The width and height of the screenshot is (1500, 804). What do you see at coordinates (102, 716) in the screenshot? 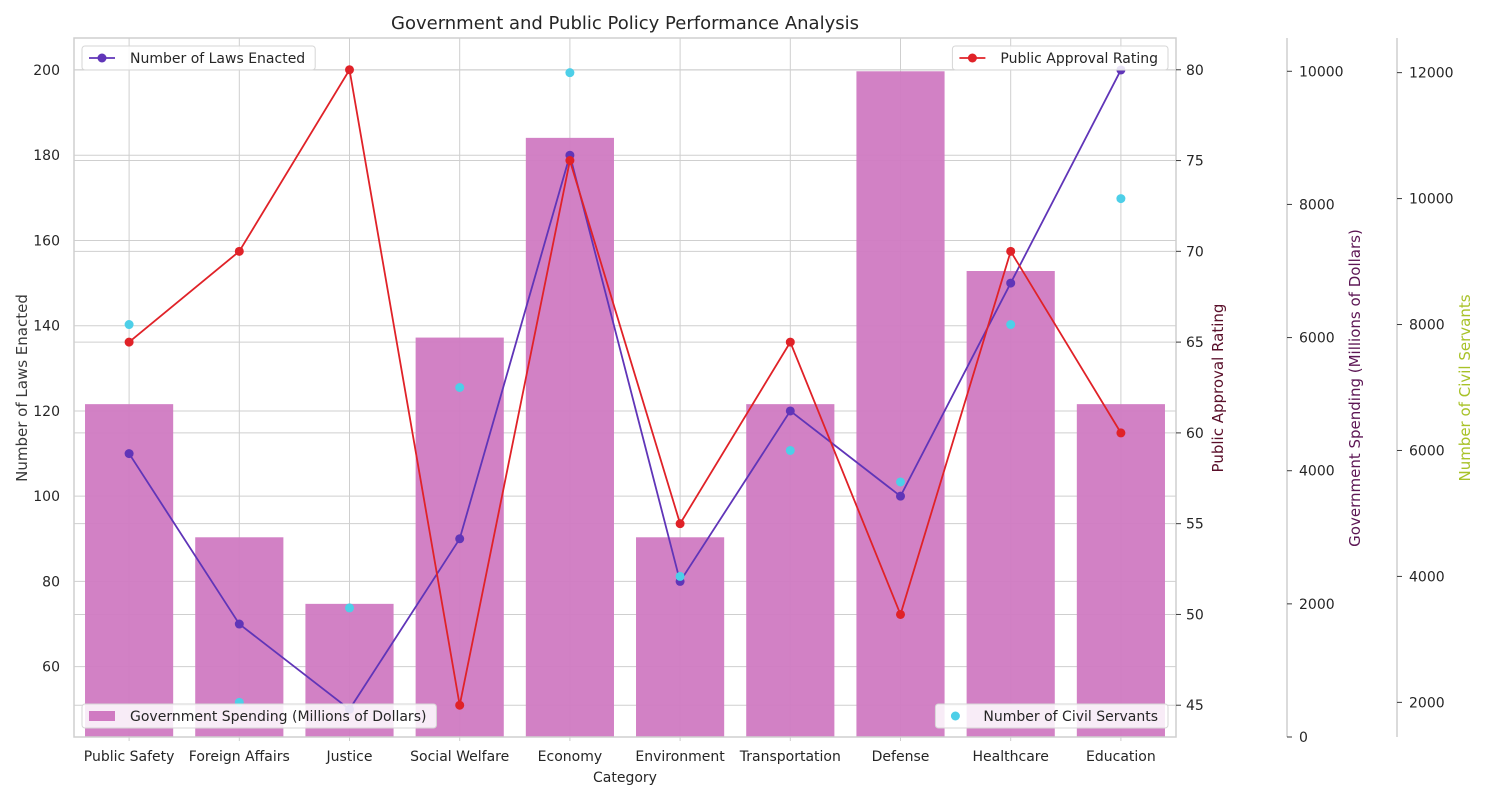
I see `legend-bar-swatch` at bounding box center [102, 716].